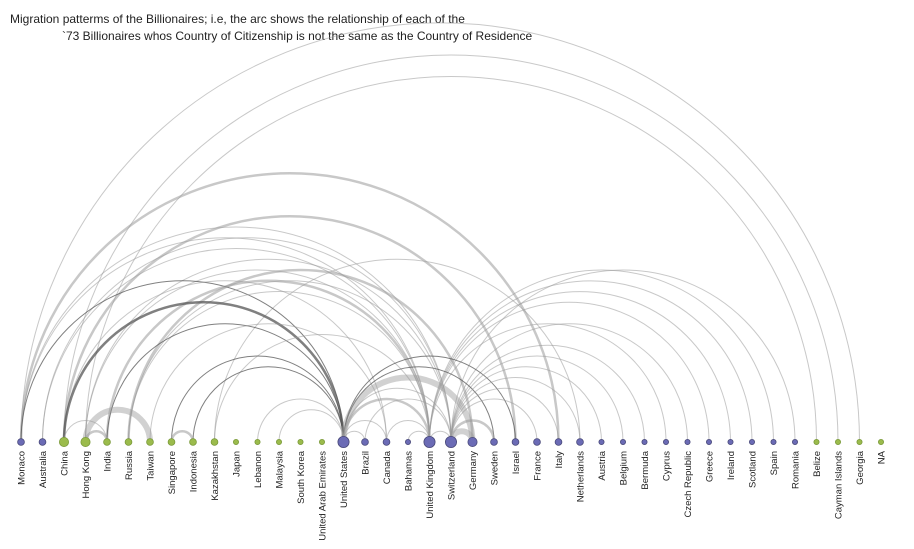 Image resolution: width=914 pixels, height=549 pixels. Describe the element at coordinates (386, 442) in the screenshot. I see `node-canada` at that location.